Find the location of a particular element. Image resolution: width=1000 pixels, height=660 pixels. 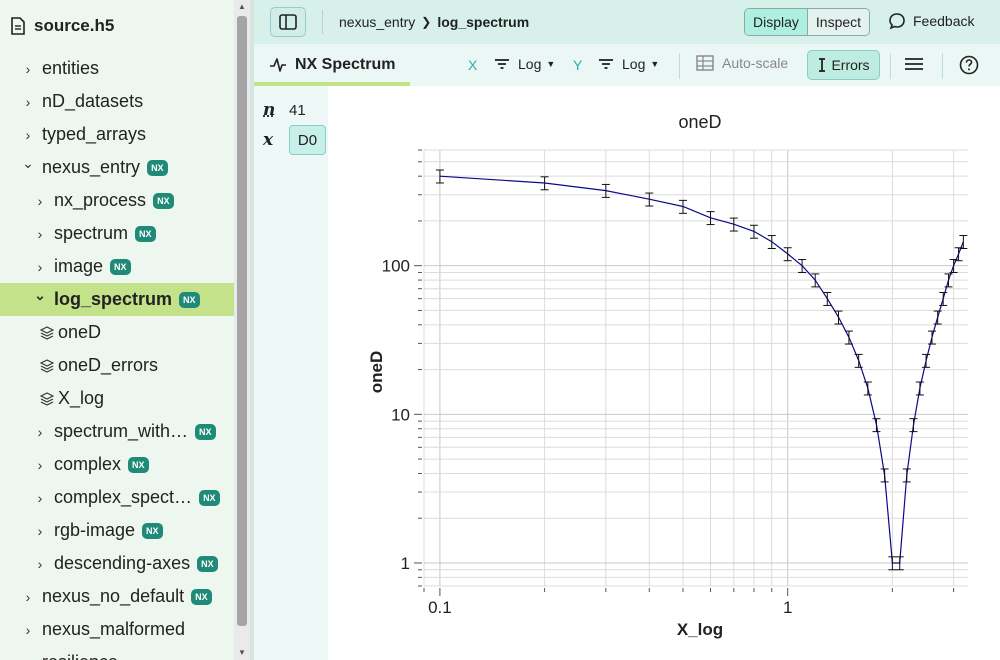

sidebar-toggle-icon is located at coordinates (288, 22).